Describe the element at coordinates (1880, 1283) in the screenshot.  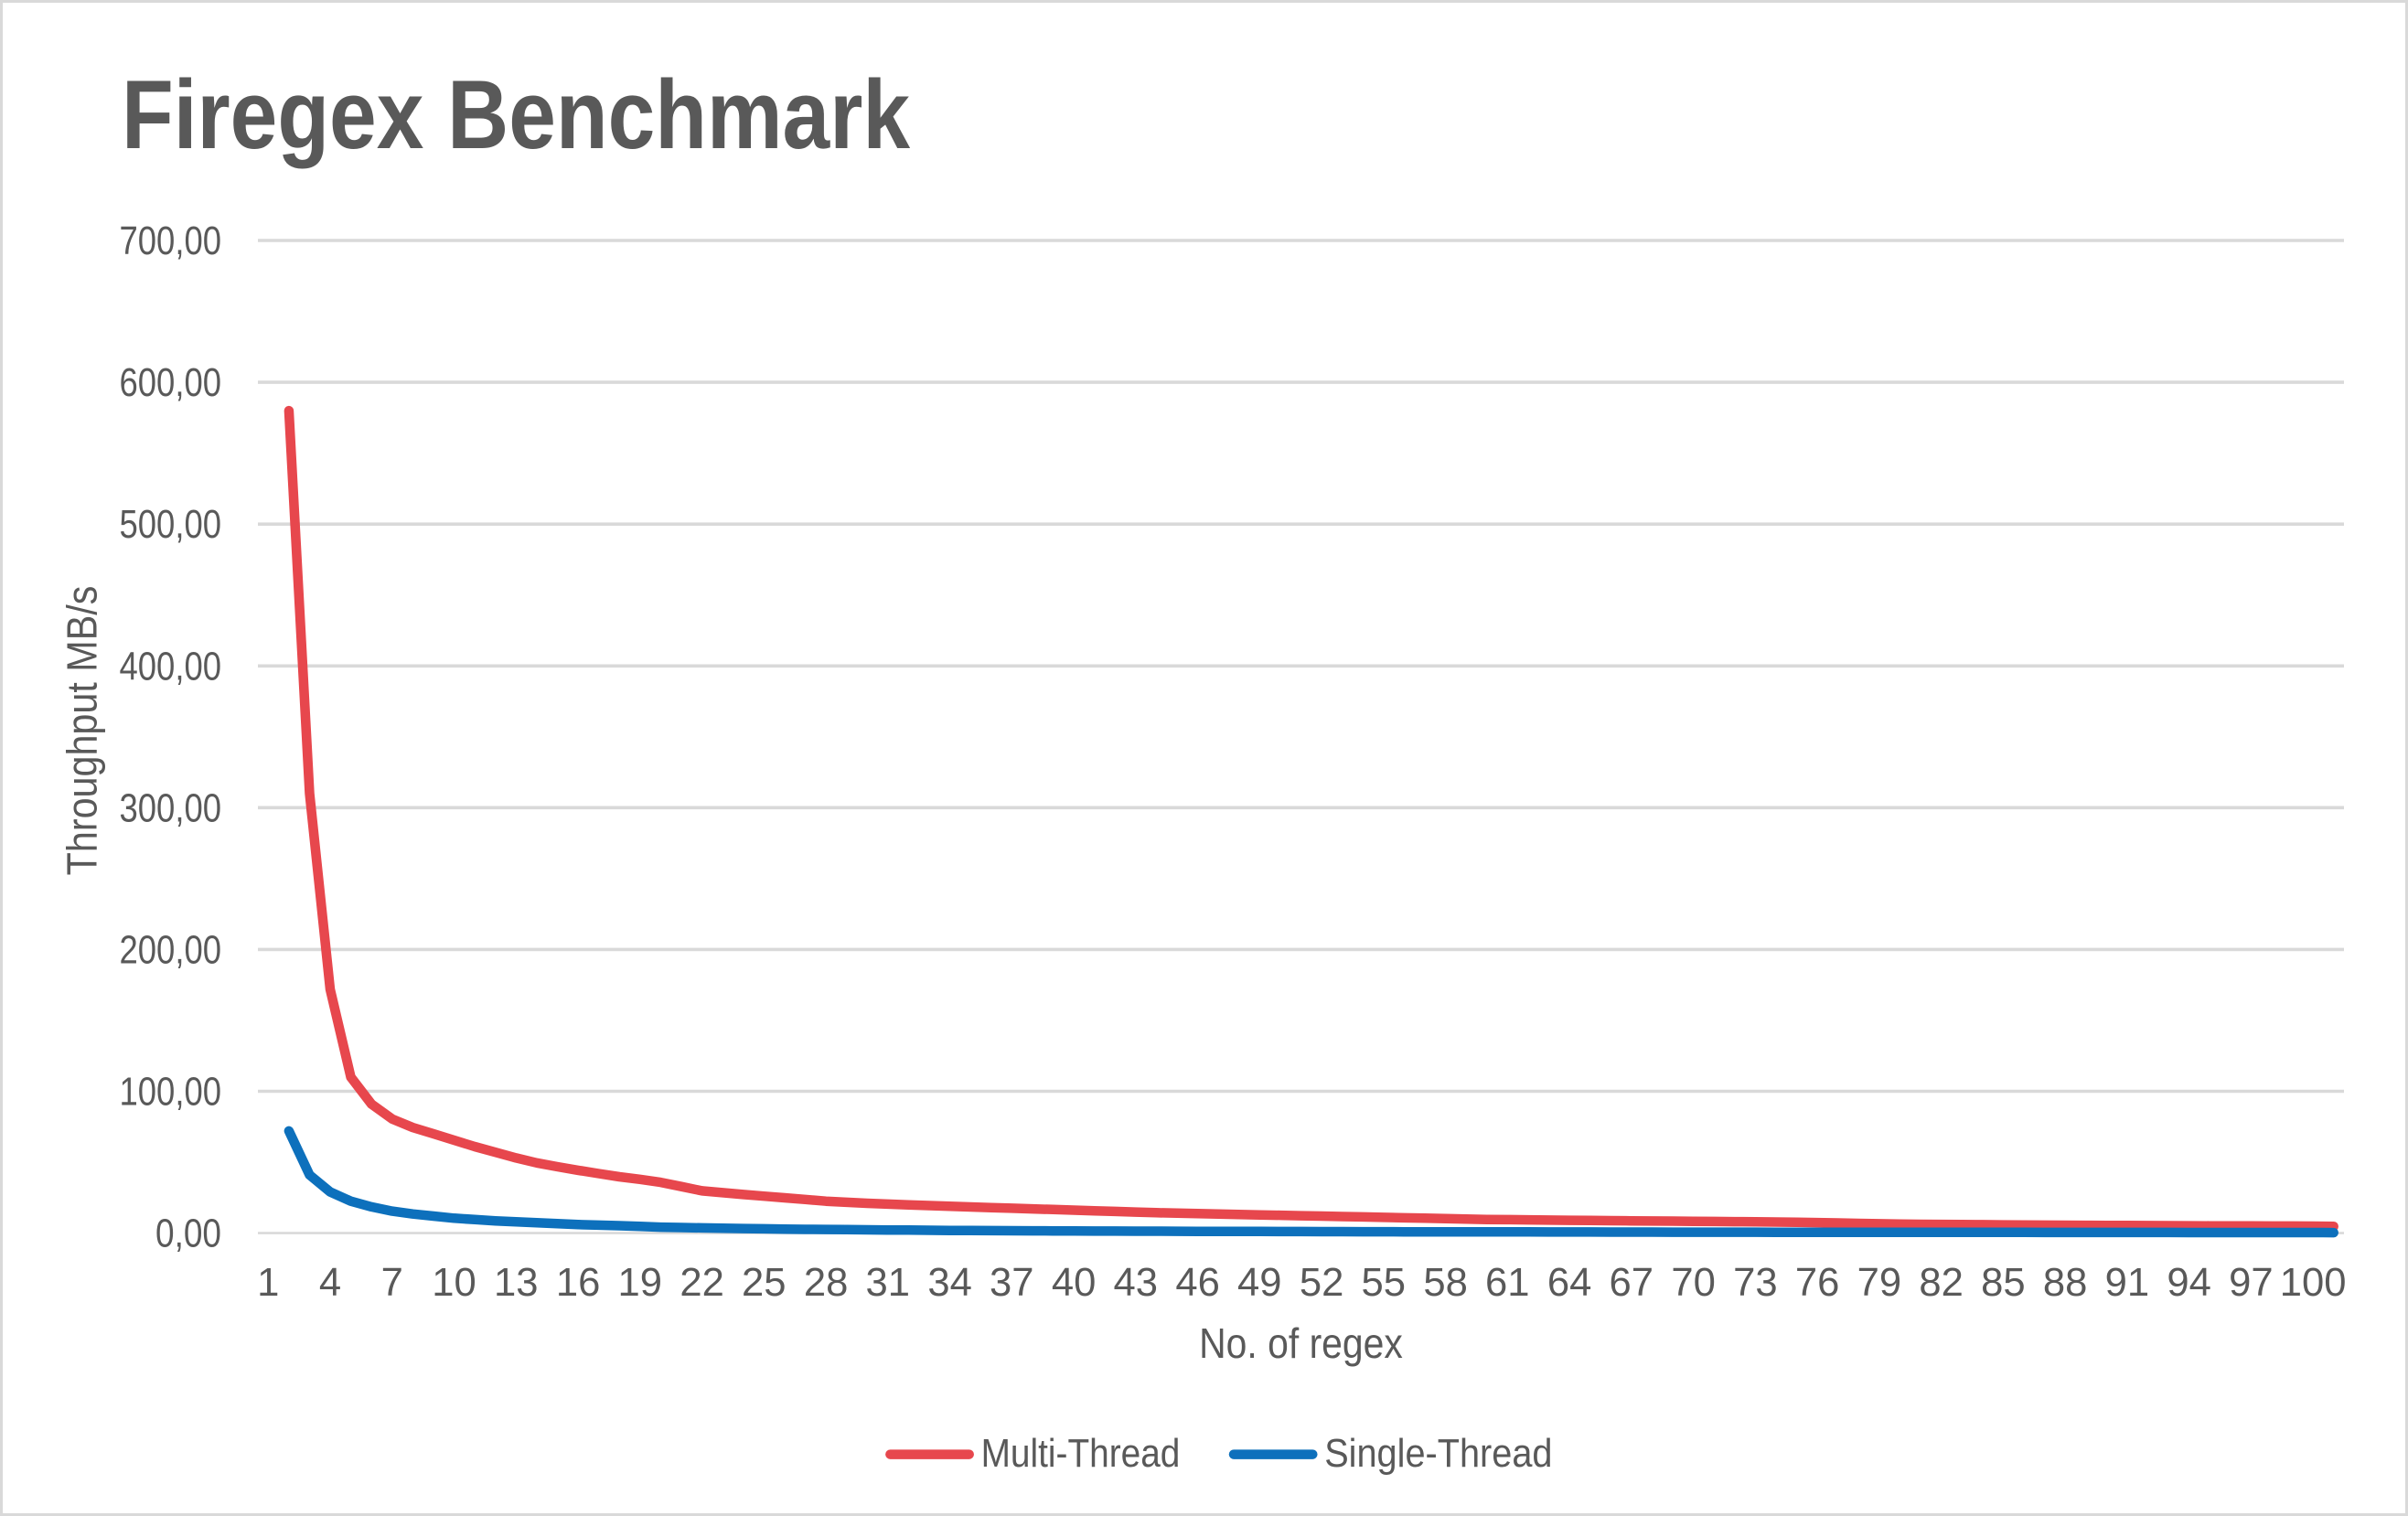
I see `svg-text: 79` at that location.